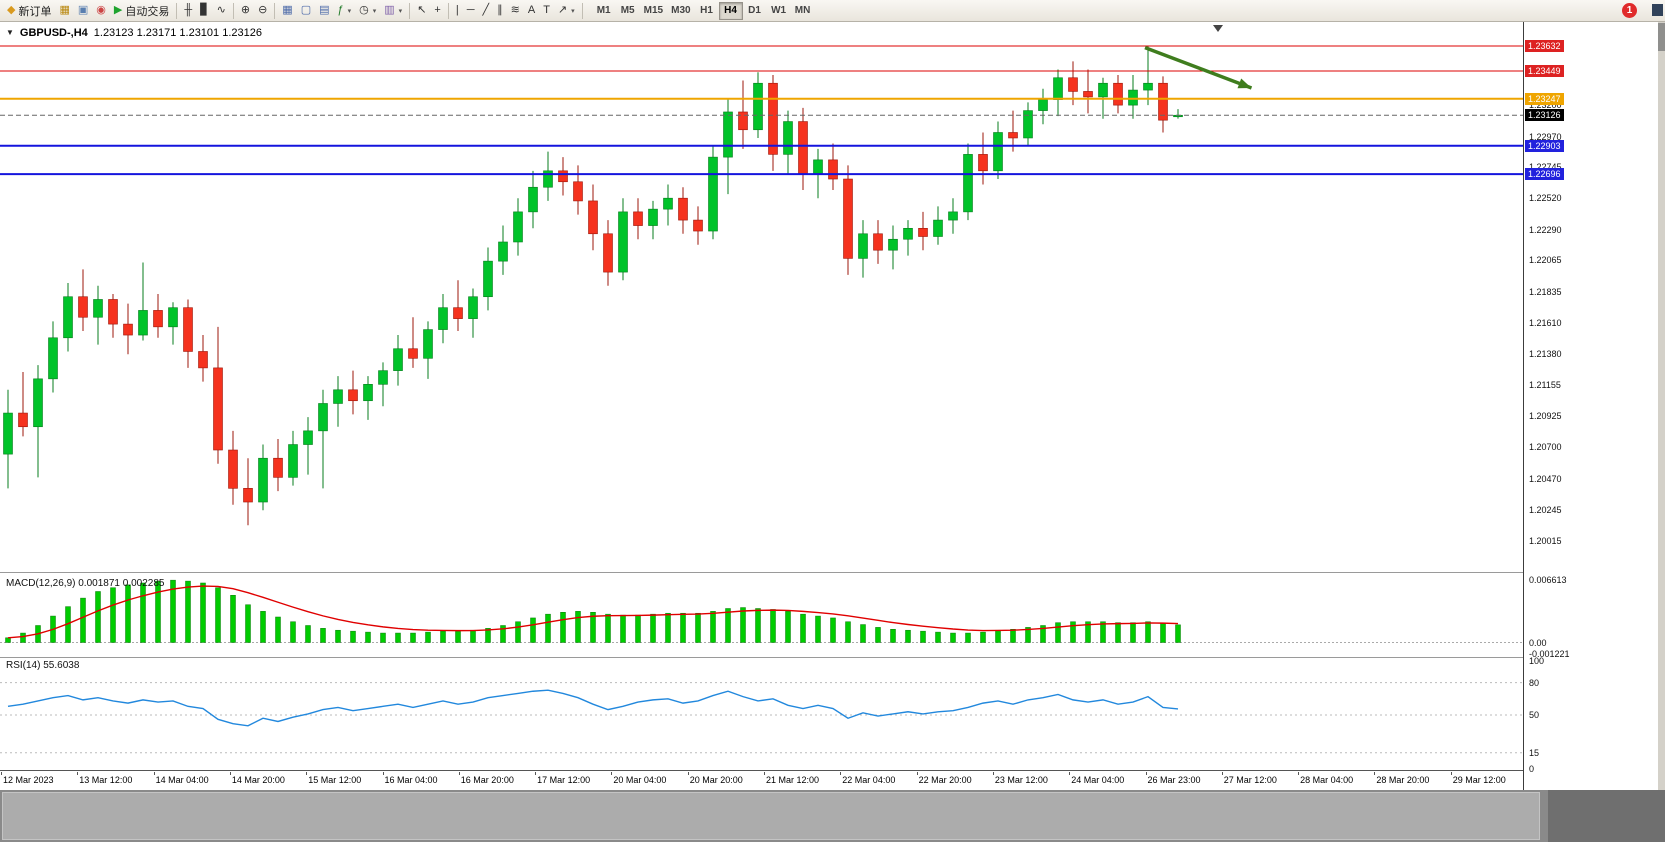  What do you see at coordinates (531, 11) in the screenshot?
I see `text-button: A` at bounding box center [531, 11].